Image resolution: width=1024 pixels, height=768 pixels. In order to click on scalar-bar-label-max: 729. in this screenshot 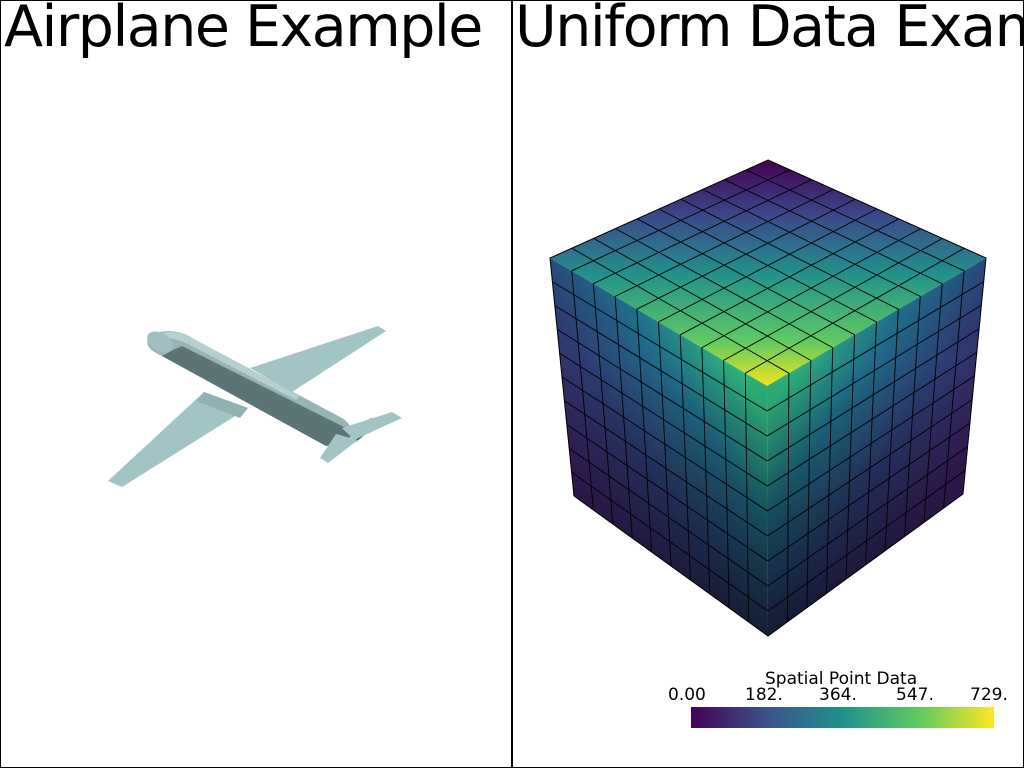, I will do `click(989, 695)`.